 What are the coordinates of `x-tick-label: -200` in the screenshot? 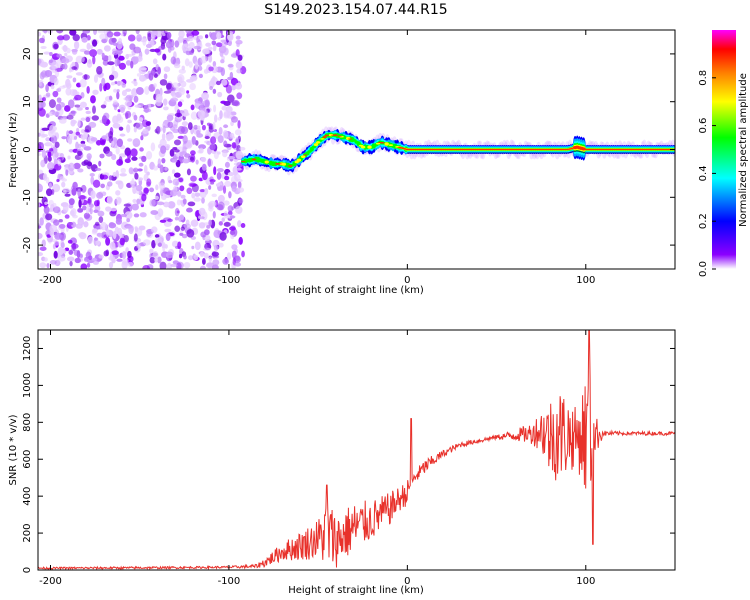 It's located at (50, 280).